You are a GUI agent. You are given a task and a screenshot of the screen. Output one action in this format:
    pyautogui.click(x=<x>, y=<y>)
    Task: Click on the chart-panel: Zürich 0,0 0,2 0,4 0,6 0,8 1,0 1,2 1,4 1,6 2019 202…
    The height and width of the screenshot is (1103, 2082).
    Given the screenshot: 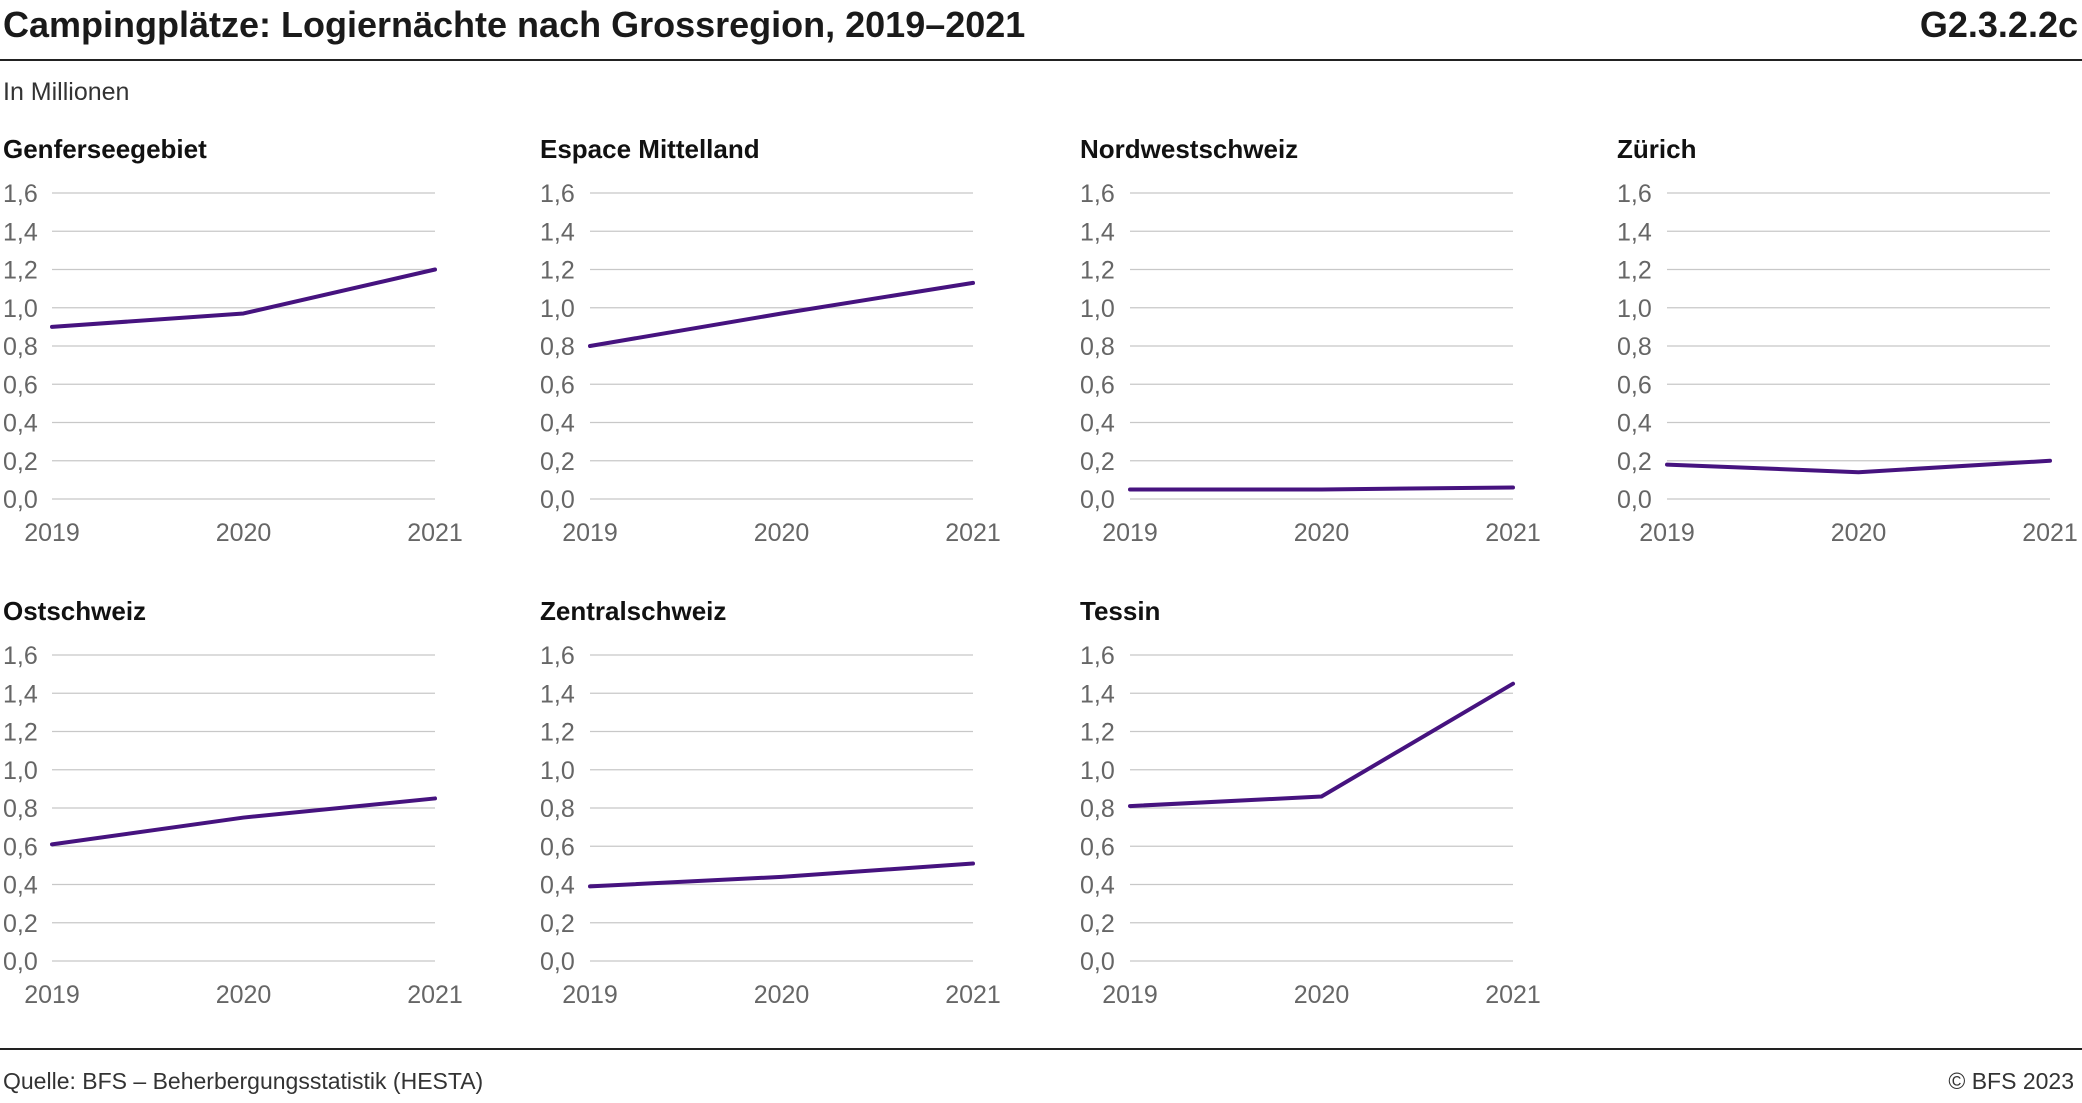 What is the action you would take?
    pyautogui.click(x=1847, y=340)
    